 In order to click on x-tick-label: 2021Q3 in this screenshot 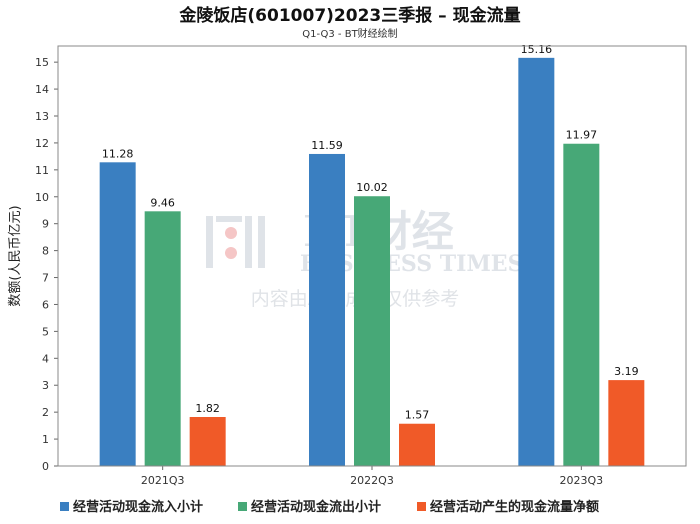, I will do `click(163, 480)`.